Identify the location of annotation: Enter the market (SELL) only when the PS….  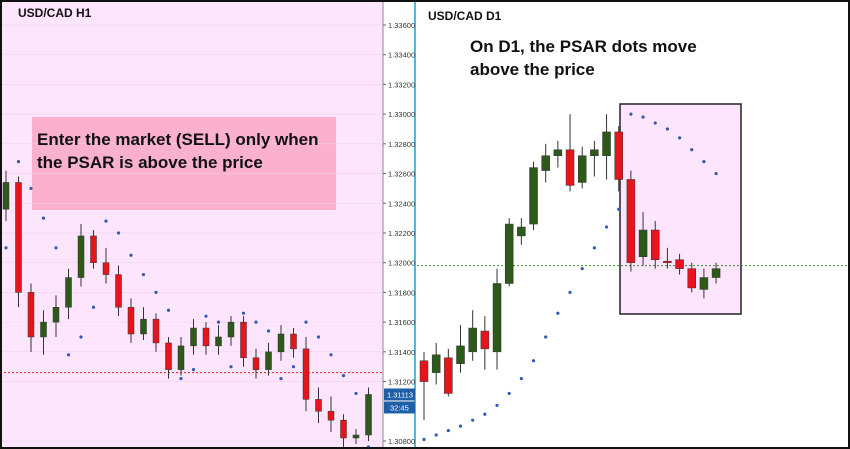
(178, 151).